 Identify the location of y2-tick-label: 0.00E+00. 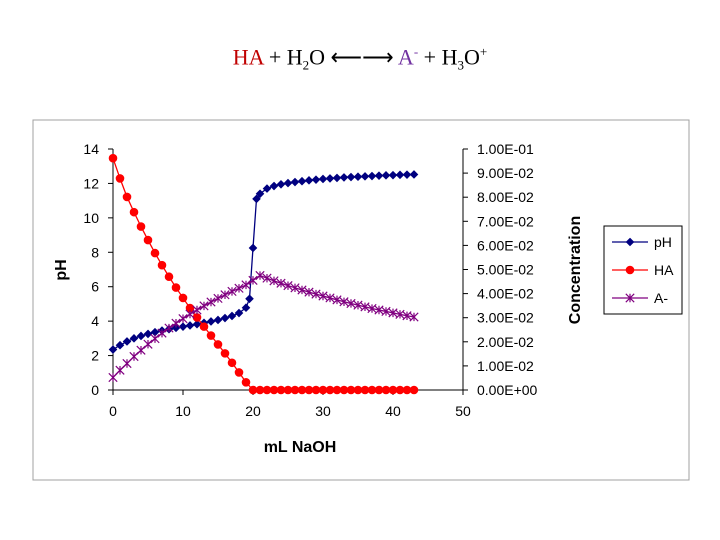
(507, 390).